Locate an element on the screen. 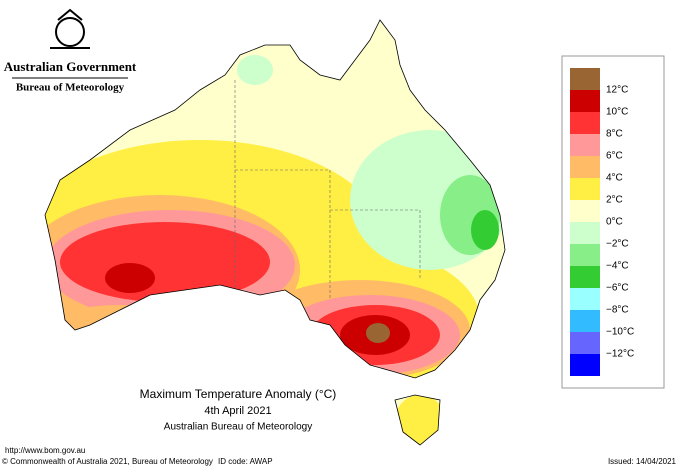 The width and height of the screenshot is (680, 467). legend-label: −2°C is located at coordinates (617, 244).